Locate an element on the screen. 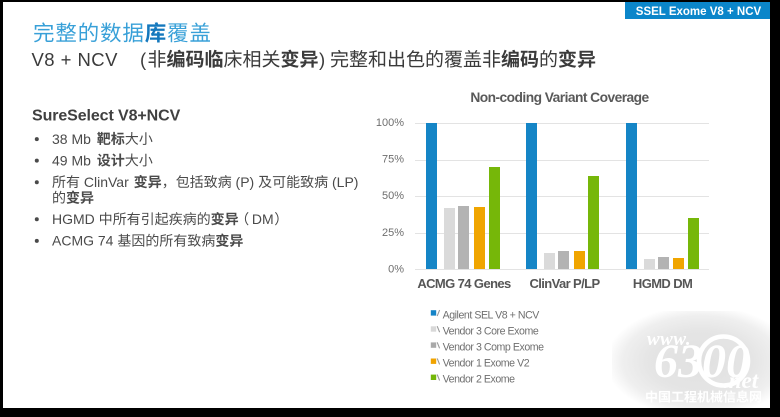  svg-text: SSEL Exome V8 + NCV is located at coordinates (699, 12).